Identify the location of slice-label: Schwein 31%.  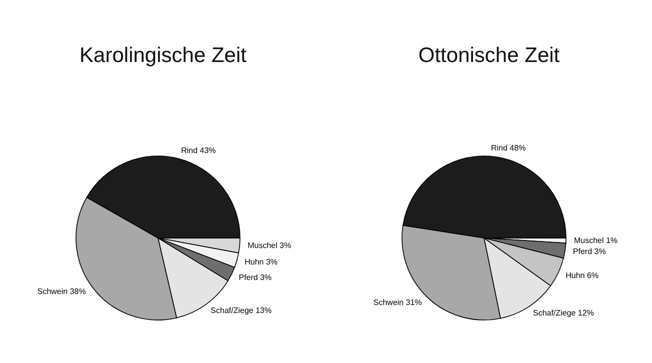
(397, 303).